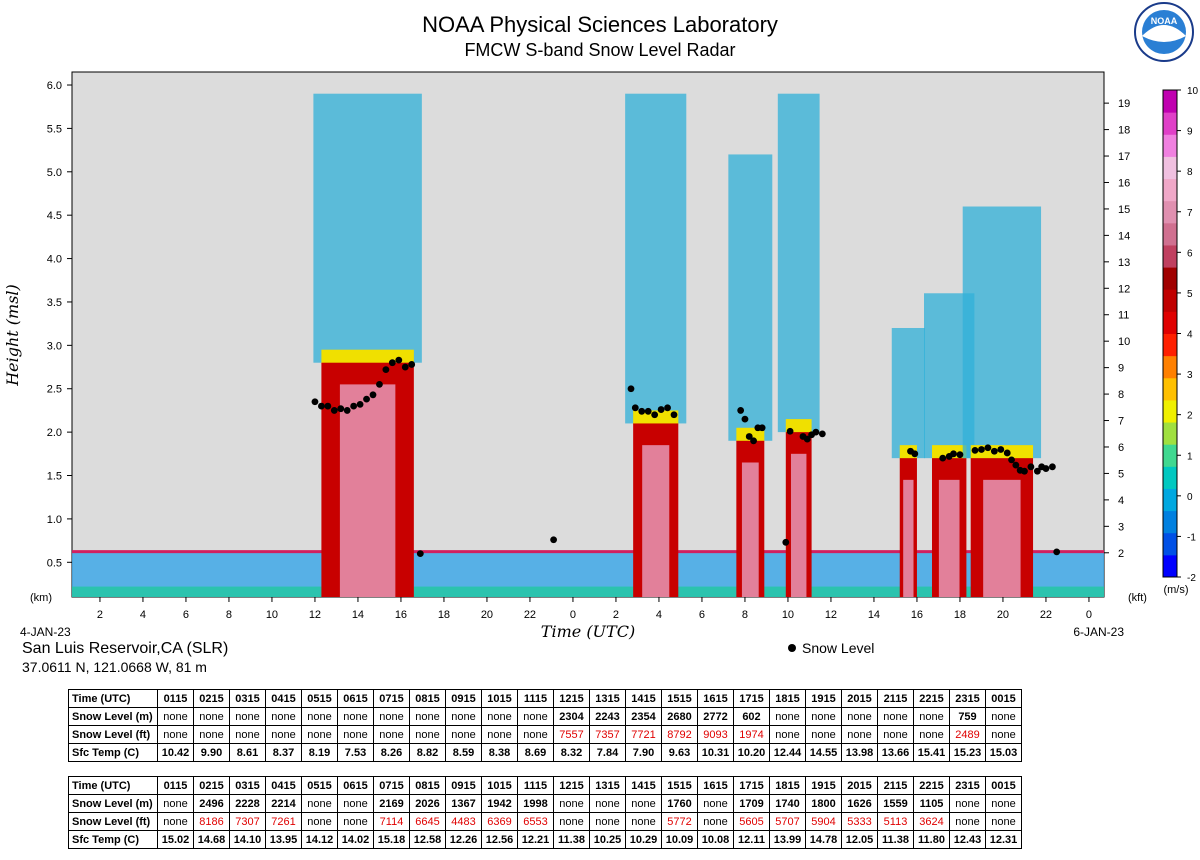 Image resolution: width=1200 pixels, height=860 pixels. What do you see at coordinates (391, 803) in the screenshot?
I see `table-cell: 2169` at bounding box center [391, 803].